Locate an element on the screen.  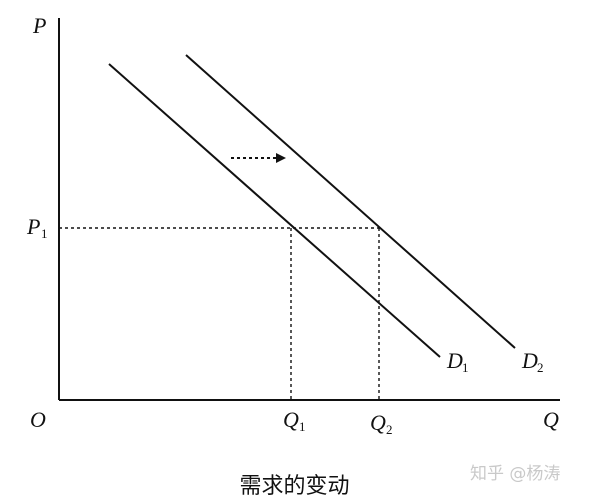
figure-caption: 需求的变动 is located at coordinates (294, 486).